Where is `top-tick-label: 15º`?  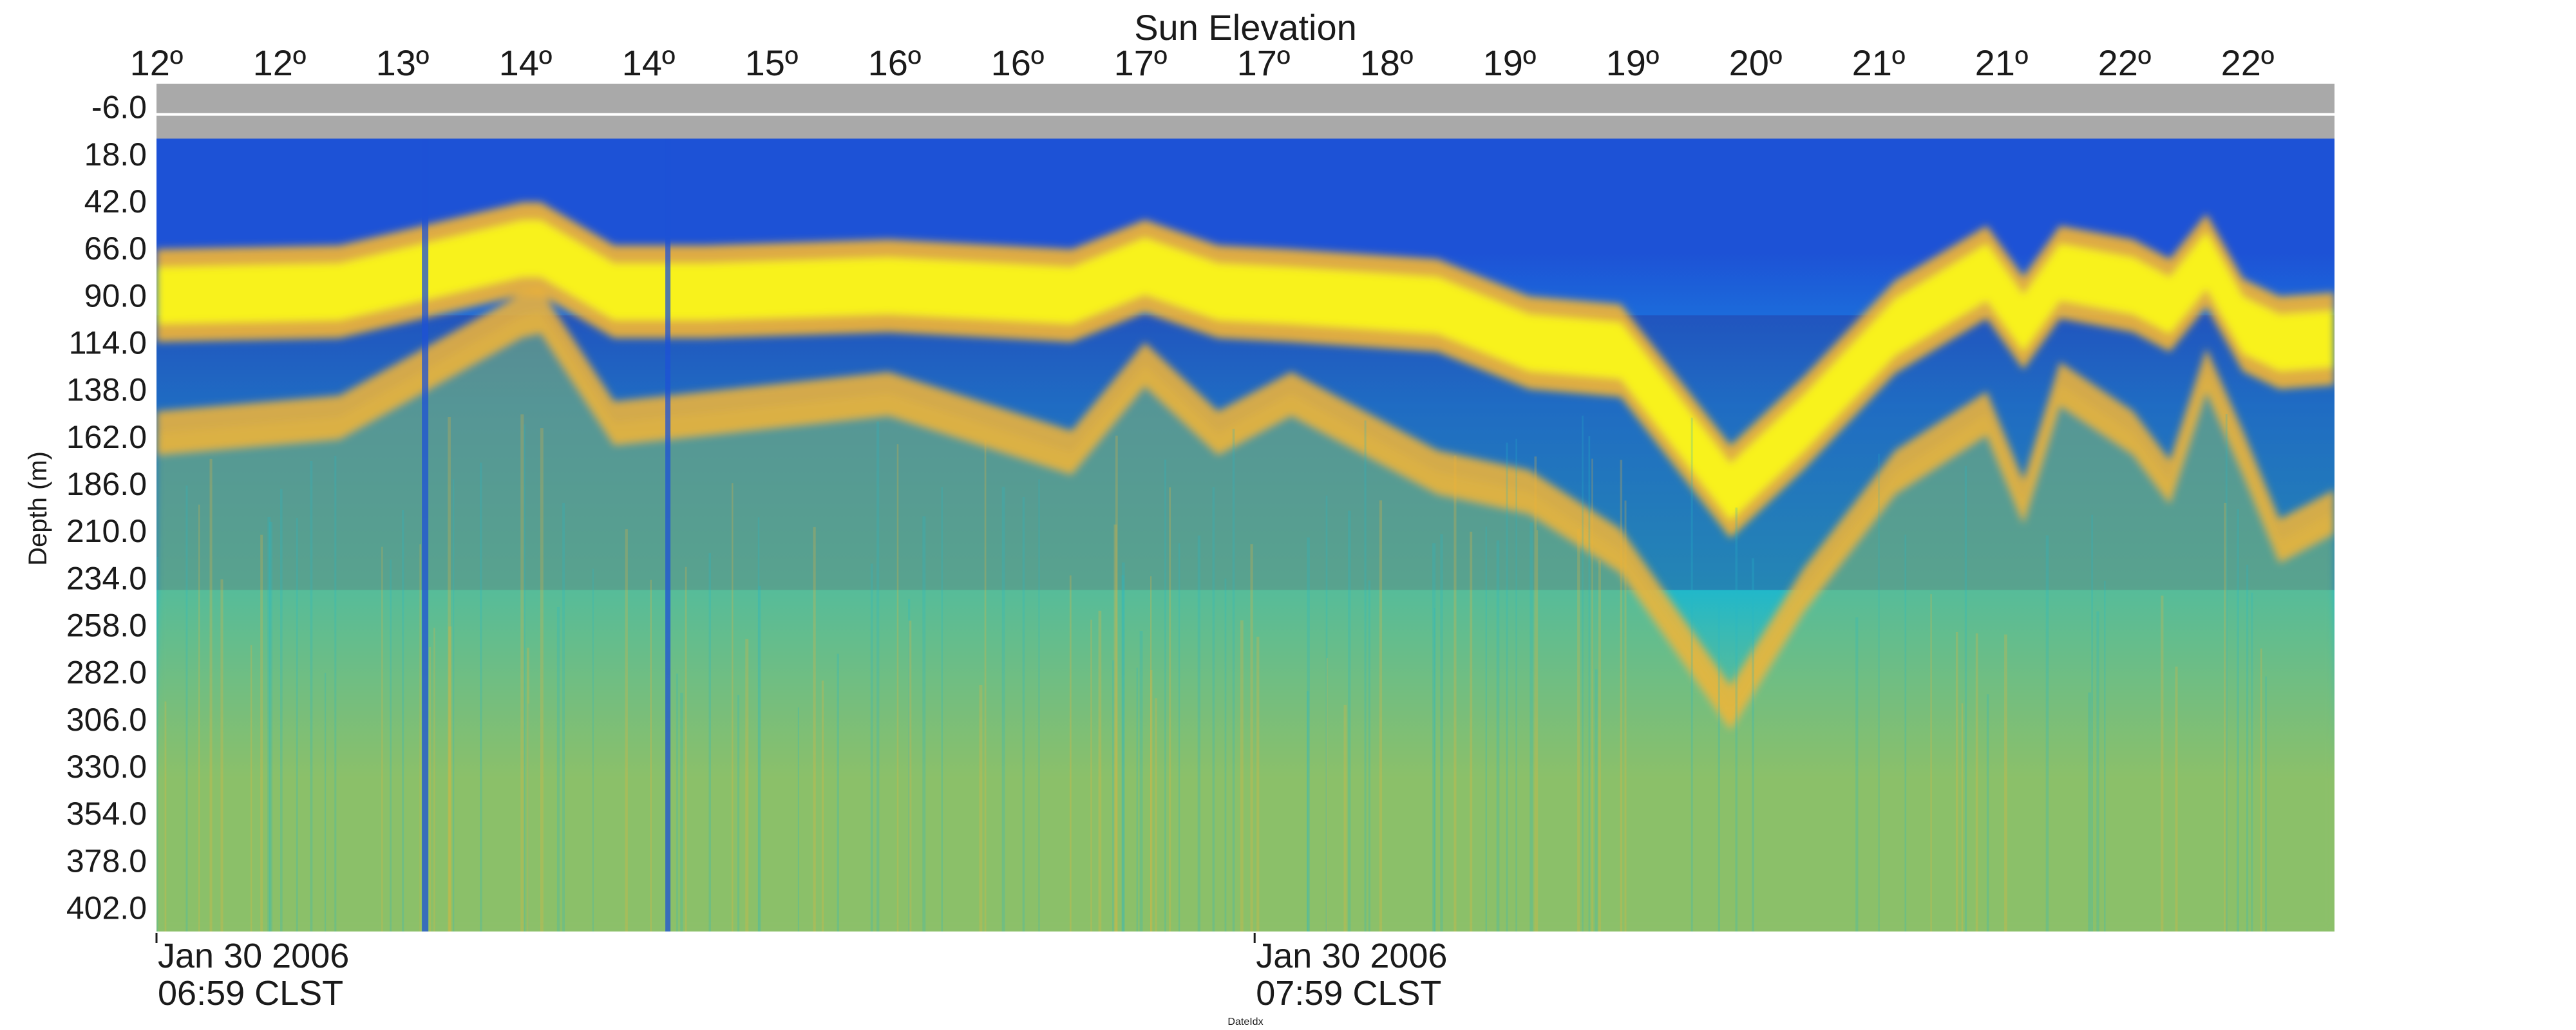 top-tick-label: 15º is located at coordinates (772, 62).